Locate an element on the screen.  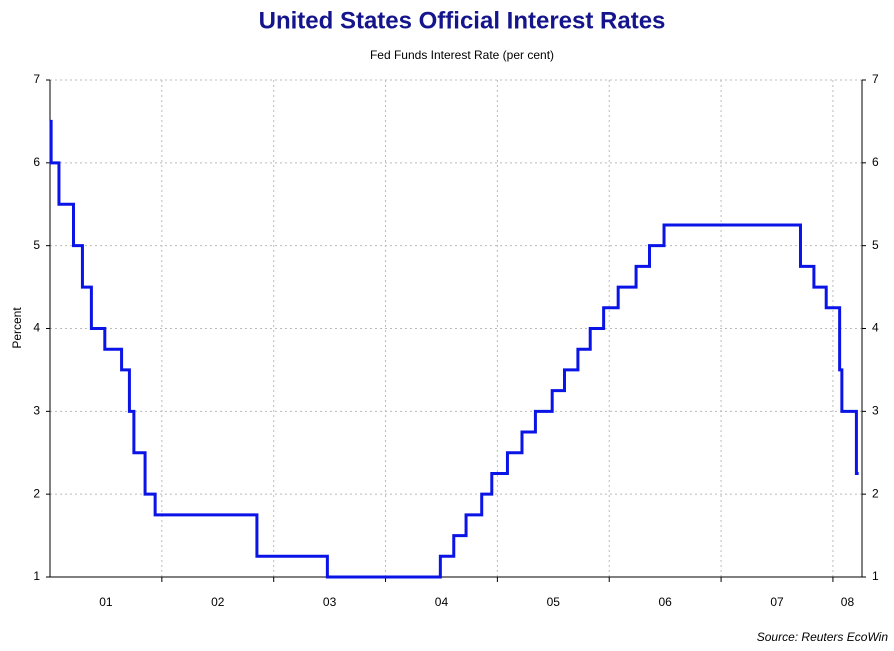
chart-subtitle: Fed Funds Interest Rate (per cent) is located at coordinates (462, 55).